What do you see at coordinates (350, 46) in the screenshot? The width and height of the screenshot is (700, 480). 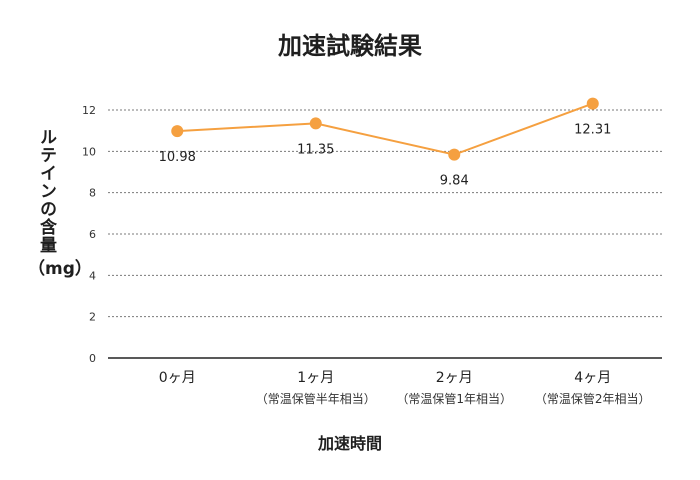 I see `chart-title: 加速試験結果` at bounding box center [350, 46].